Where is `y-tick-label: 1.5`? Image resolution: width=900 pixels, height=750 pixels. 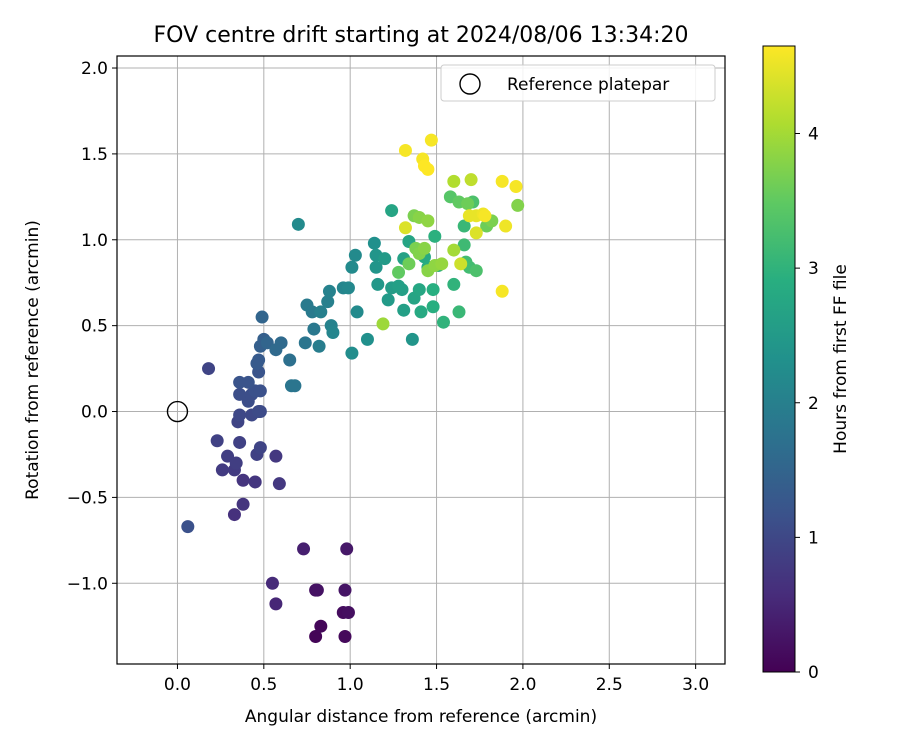
y-tick-label: 1.5 is located at coordinates (94, 155).